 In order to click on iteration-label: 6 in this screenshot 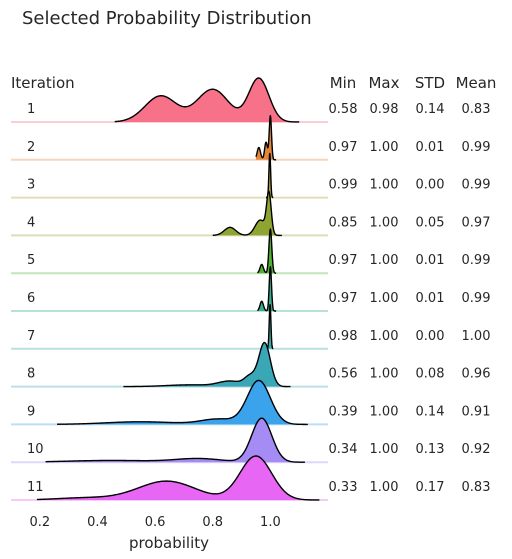, I will do `click(31, 298)`.